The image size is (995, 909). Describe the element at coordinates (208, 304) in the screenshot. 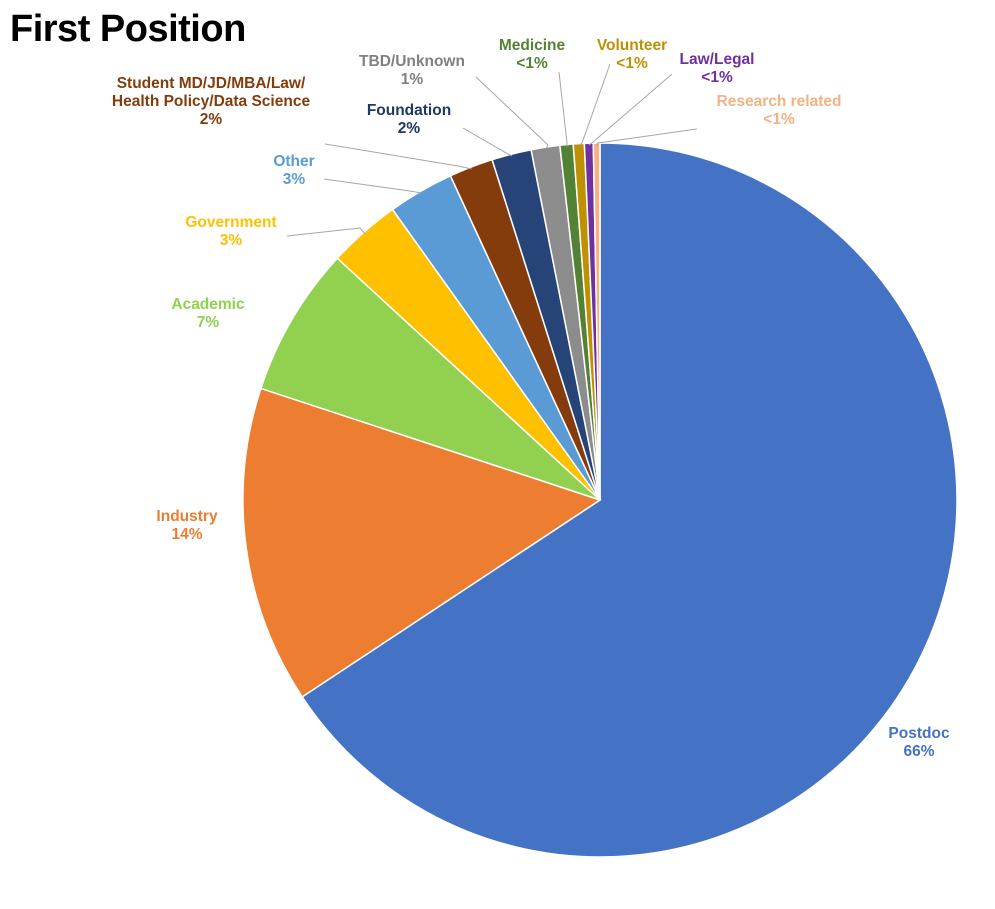

I see `slice-name-2: Academic` at that location.